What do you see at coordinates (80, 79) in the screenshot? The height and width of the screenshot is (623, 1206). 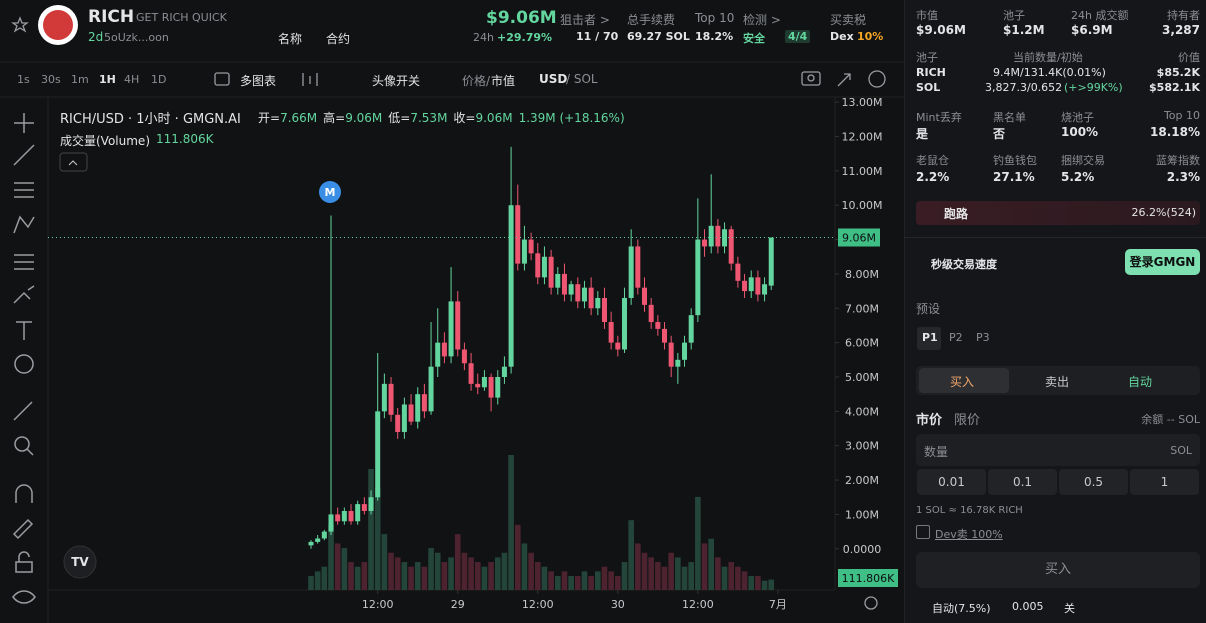 I see `interval: 1m` at bounding box center [80, 79].